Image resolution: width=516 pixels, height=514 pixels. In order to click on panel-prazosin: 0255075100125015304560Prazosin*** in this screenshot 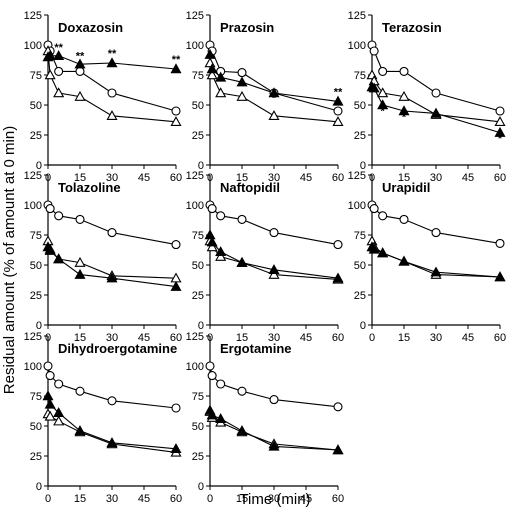, I will do `click(265, 97)`.